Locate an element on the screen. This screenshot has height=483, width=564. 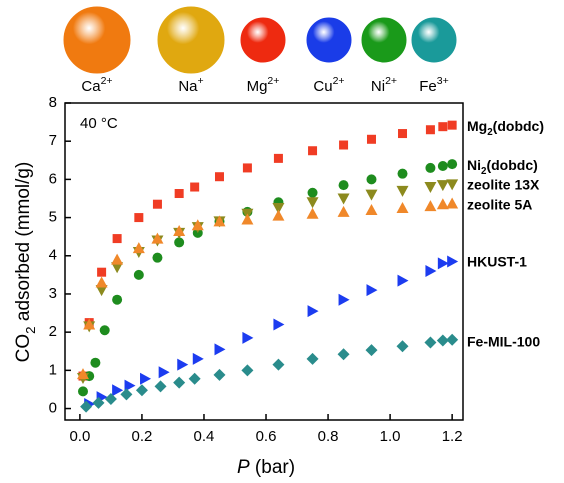
ion-label: Na+ is located at coordinates (190, 85).